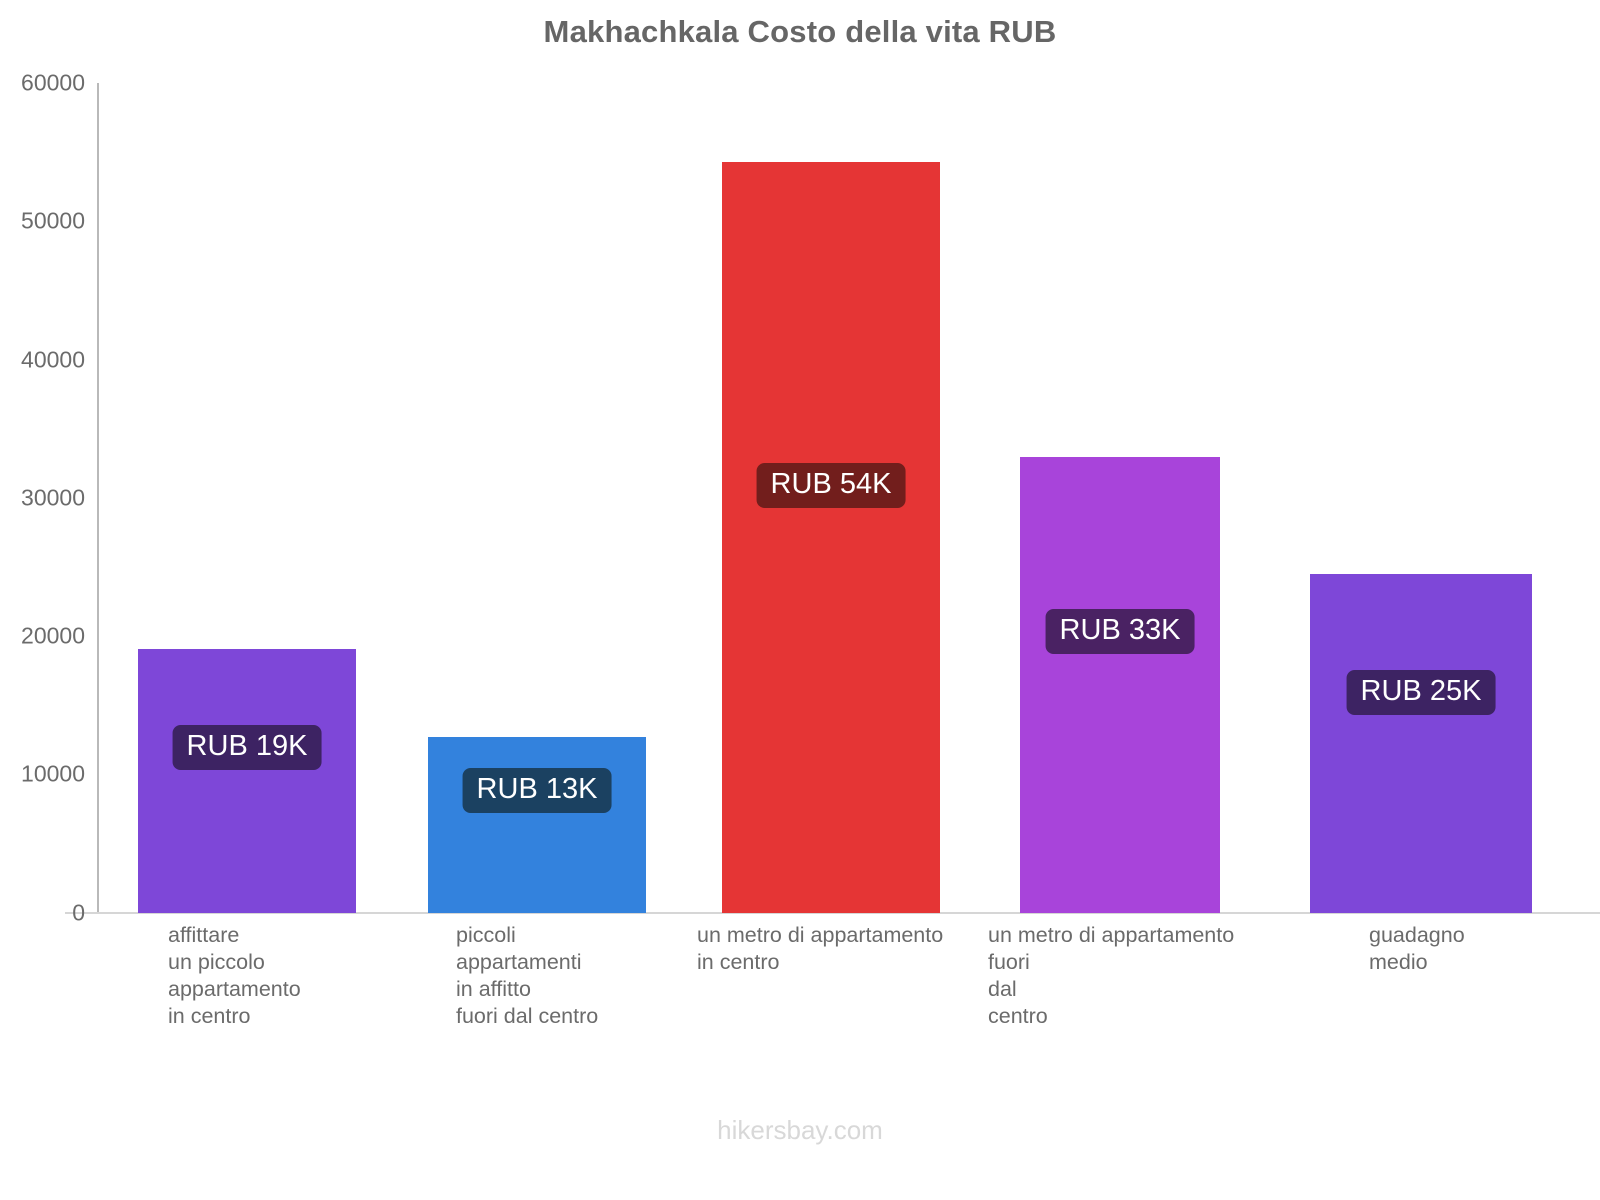 This screenshot has height=1200, width=1600. I want to click on x-category-label-4: guadagno medio, so click(1417, 948).